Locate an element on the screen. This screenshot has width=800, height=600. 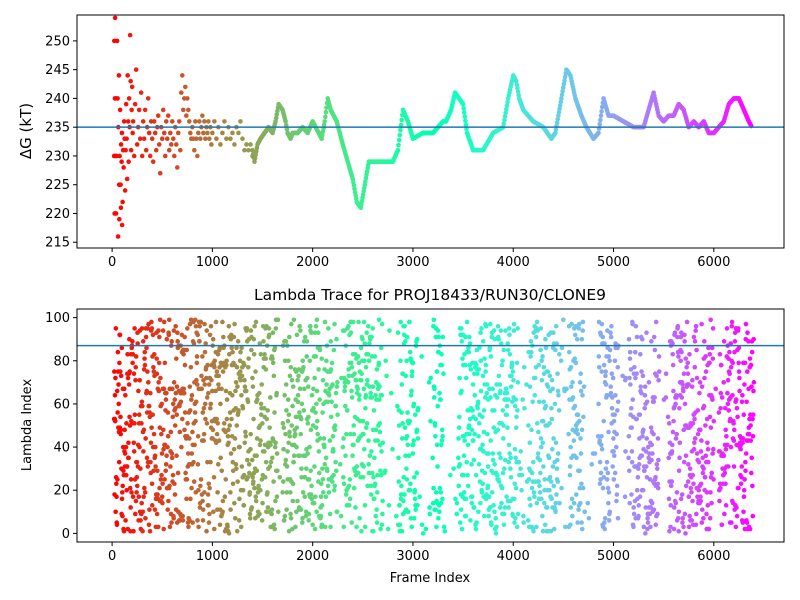
top-x-tick-label: 4000 is located at coordinates (513, 262).